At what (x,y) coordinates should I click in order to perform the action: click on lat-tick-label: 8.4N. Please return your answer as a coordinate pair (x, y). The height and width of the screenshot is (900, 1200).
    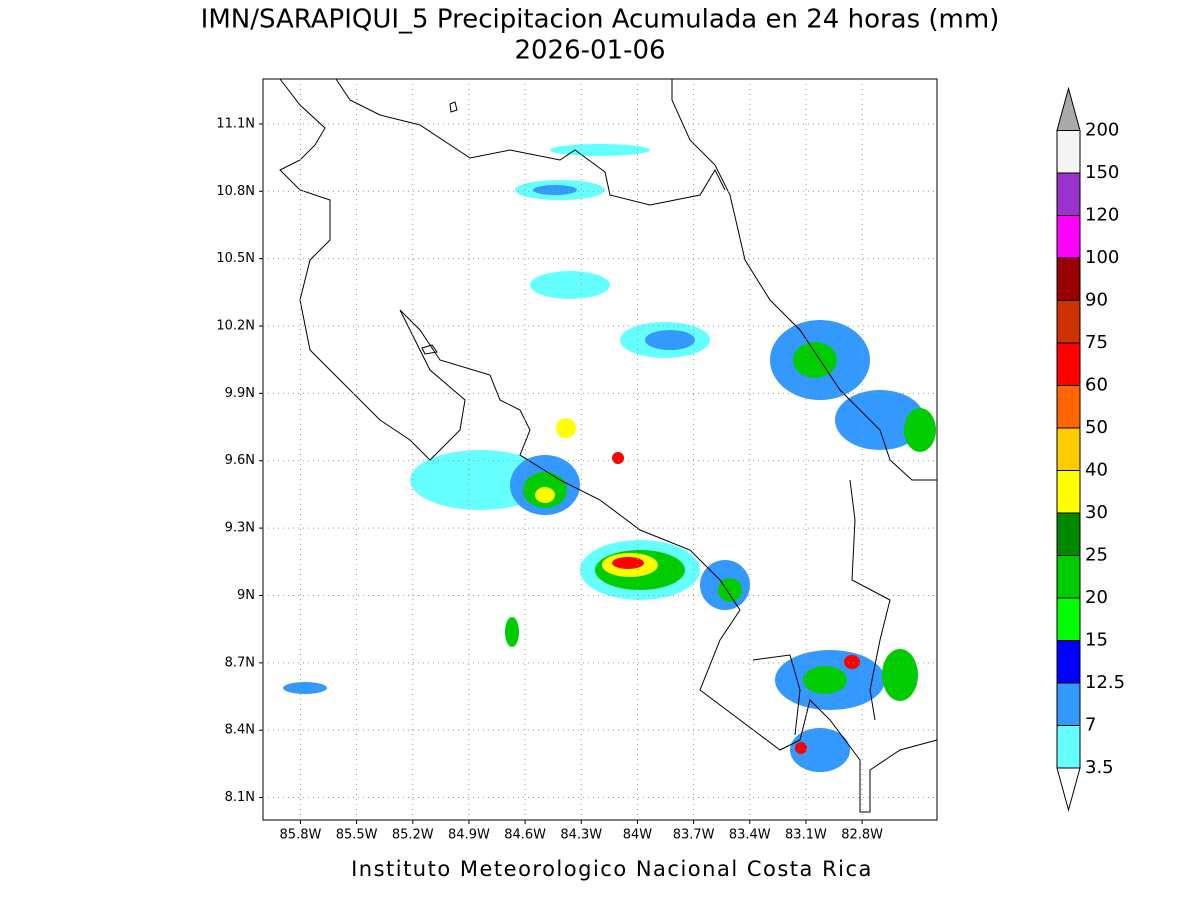
    Looking at the image, I should click on (240, 730).